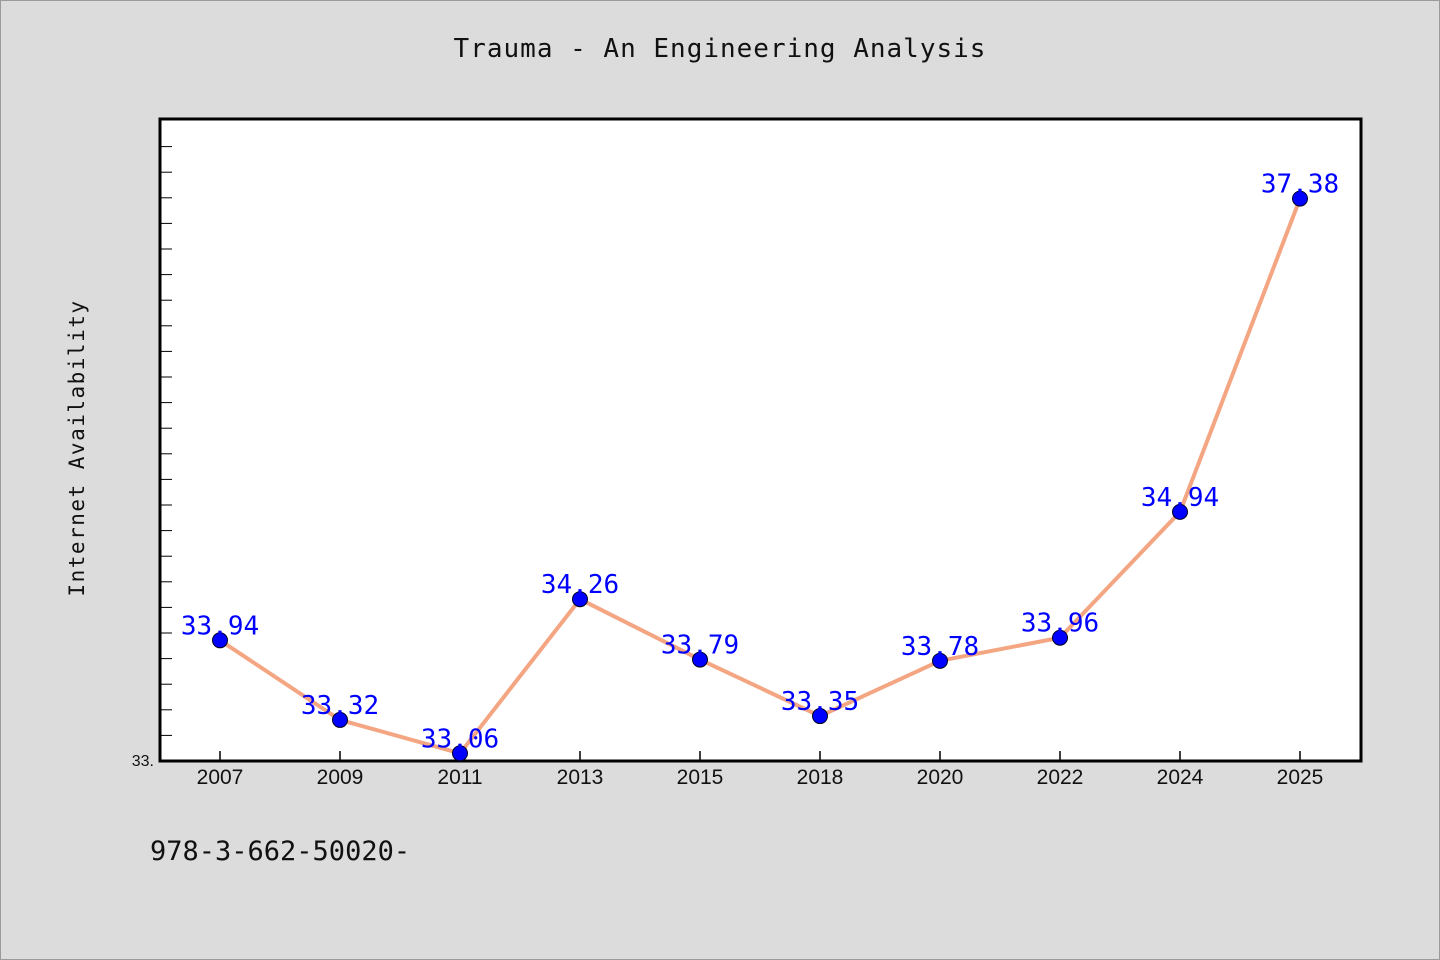 The width and height of the screenshot is (1440, 960). Describe the element at coordinates (220, 626) in the screenshot. I see `data-label: 33.94` at that location.